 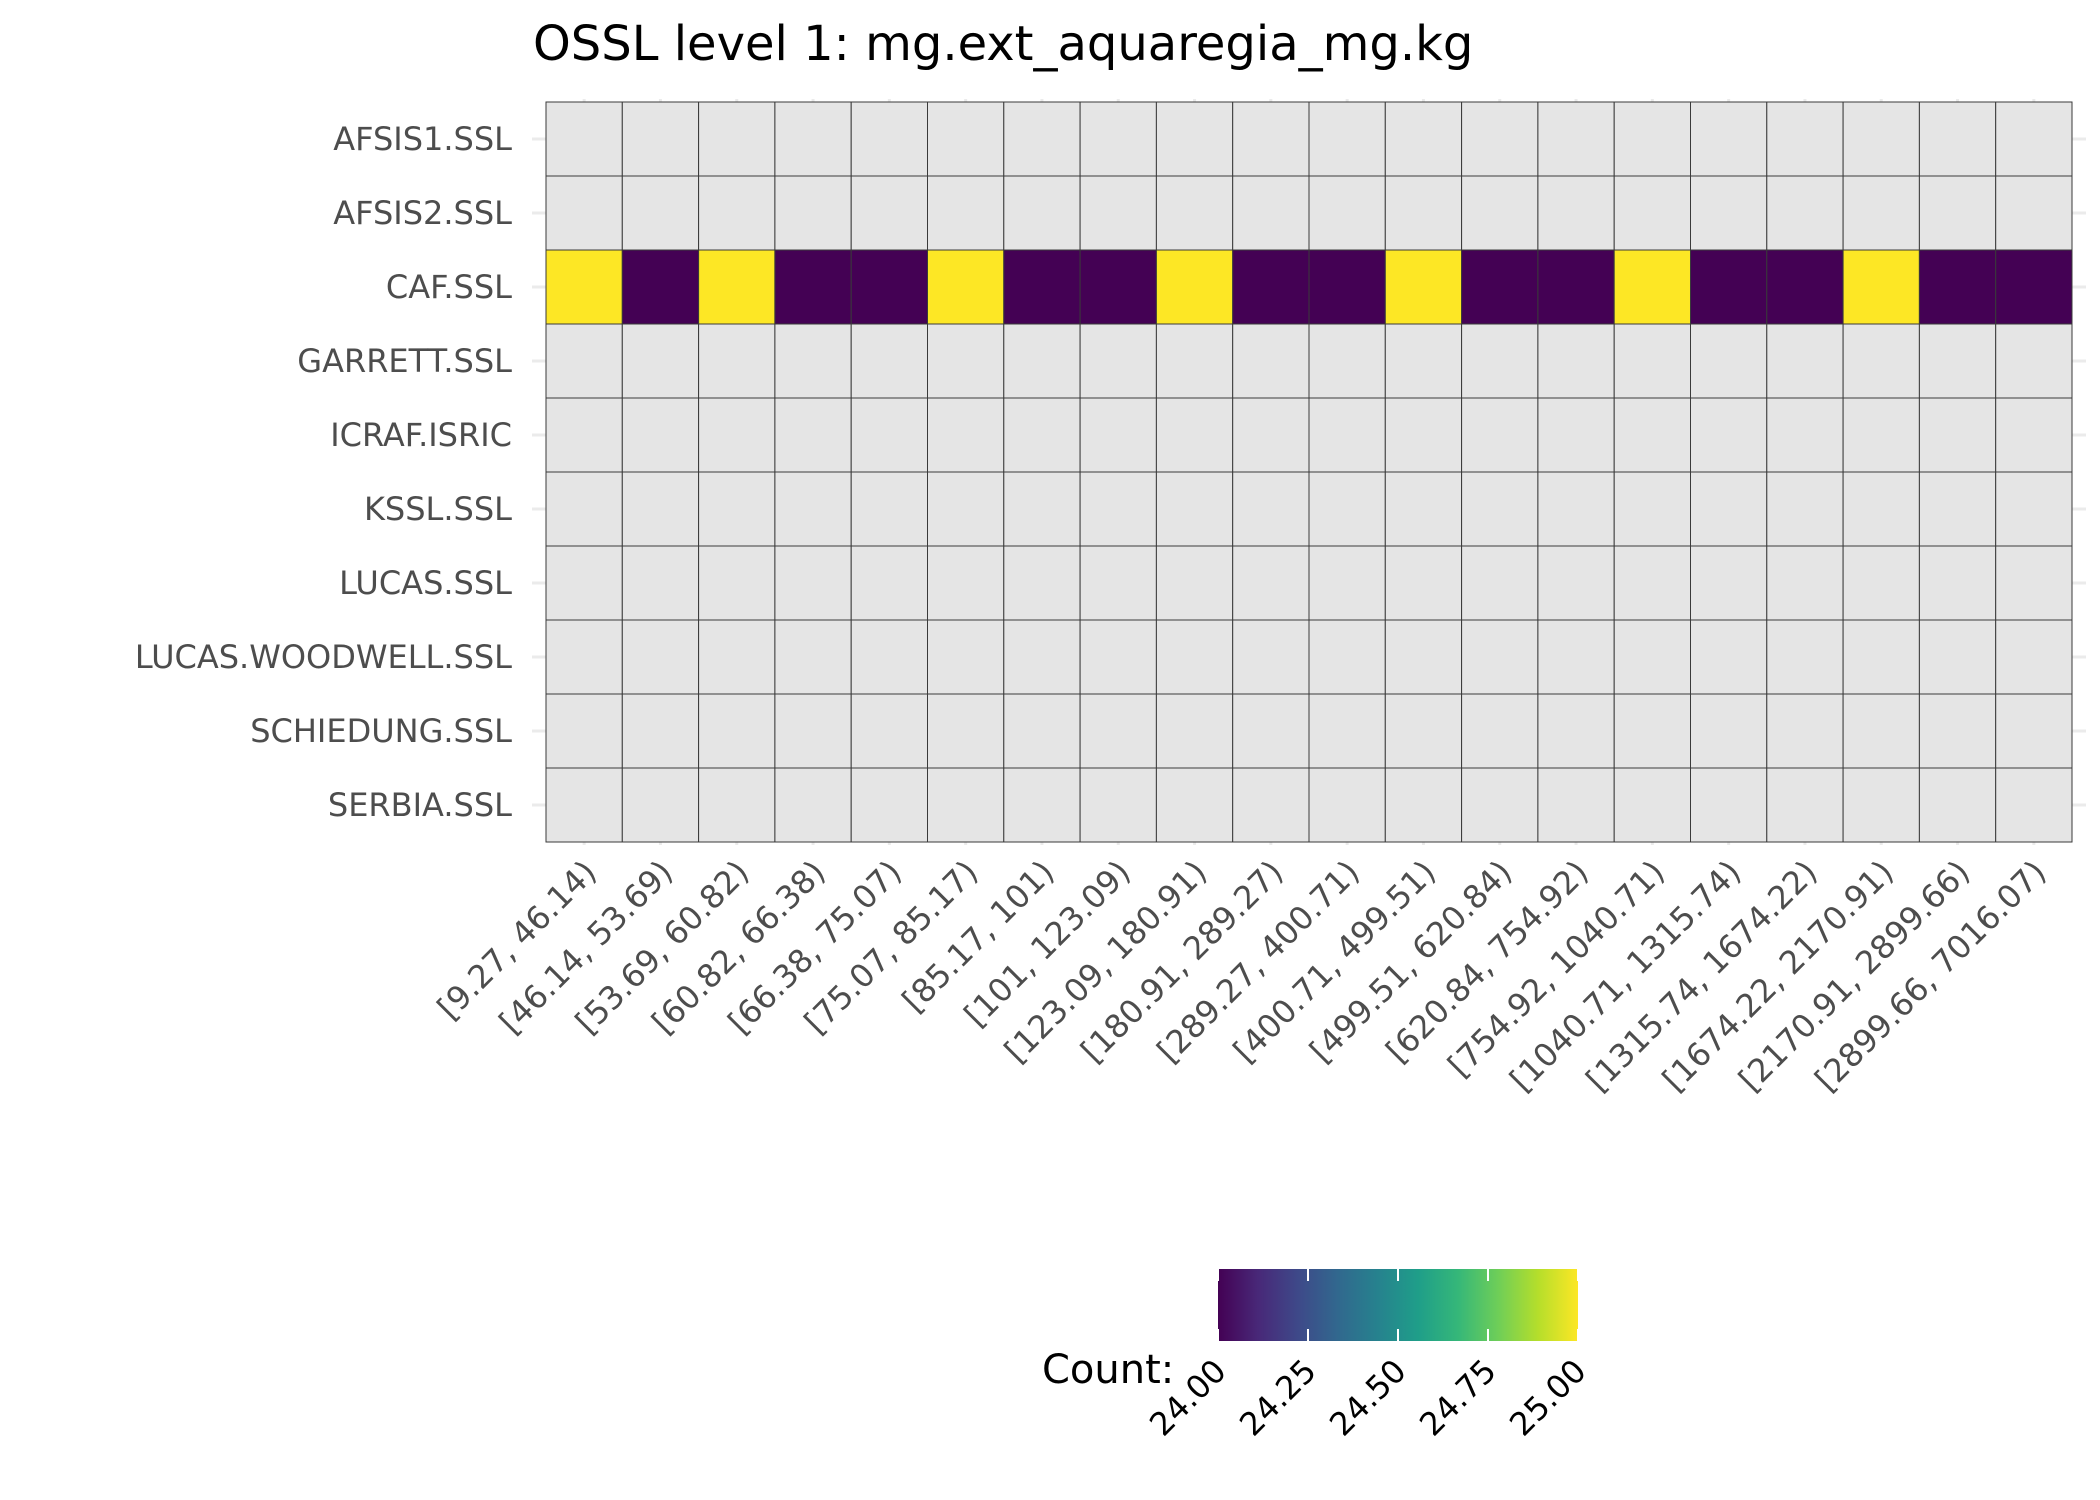 What do you see at coordinates (438, 509) in the screenshot?
I see `y-tick-label: KSSL.SSL` at bounding box center [438, 509].